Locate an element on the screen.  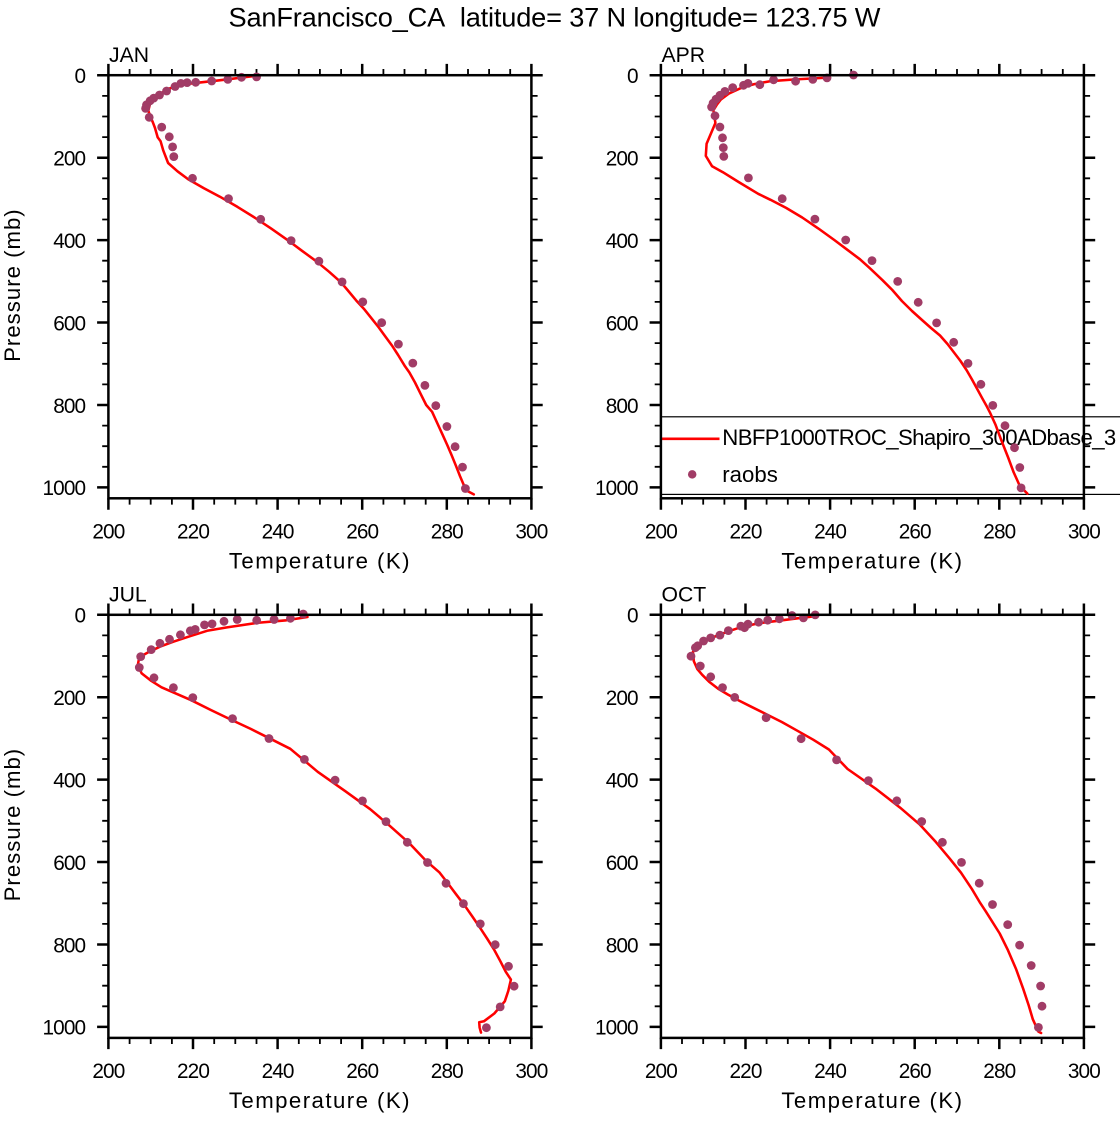
svg-text:NBFP1000TROC_Shapiro_300ADbase: NBFP1000TROC_Shapiro_300ADbase_3 is located at coordinates (919, 437).